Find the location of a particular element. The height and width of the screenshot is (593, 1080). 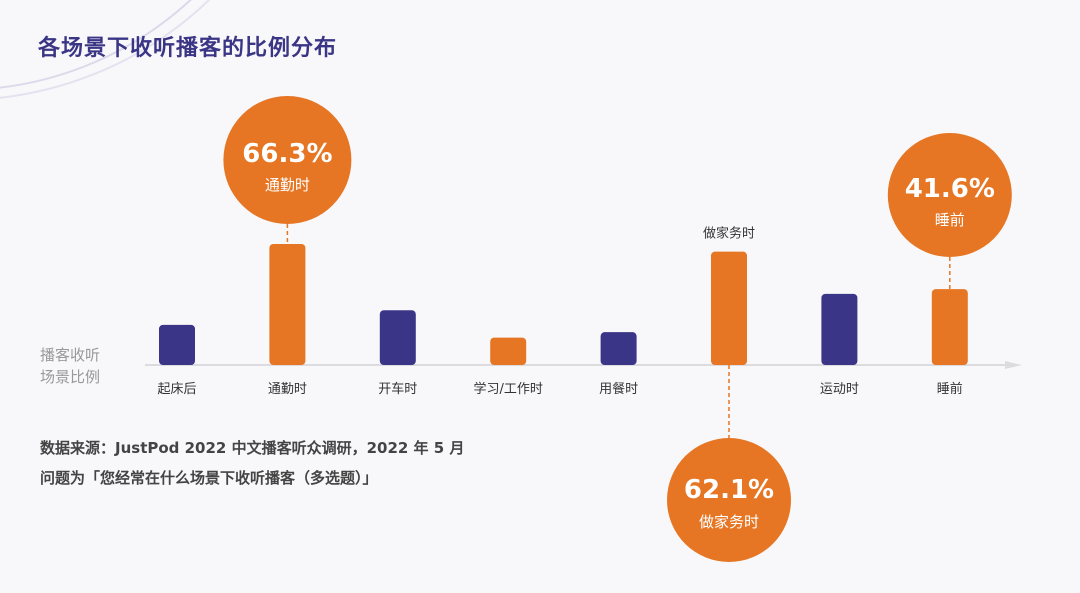

data-label: 62.1% is located at coordinates (729, 490).